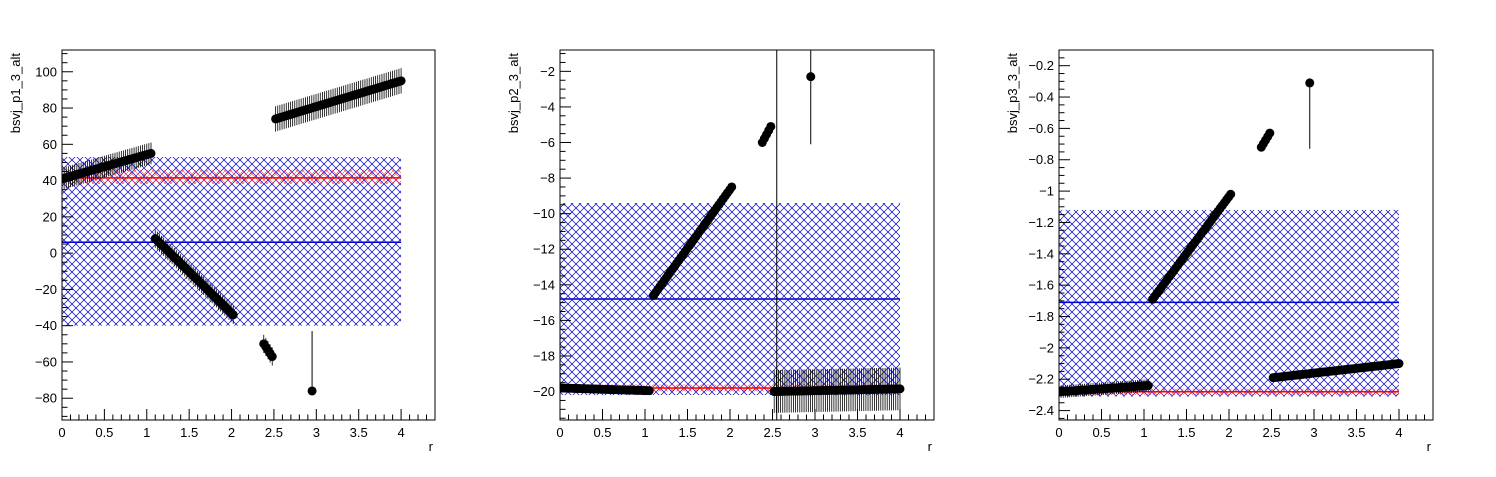  Describe the element at coordinates (547, 142) in the screenshot. I see `y-tick-label: −6` at that location.